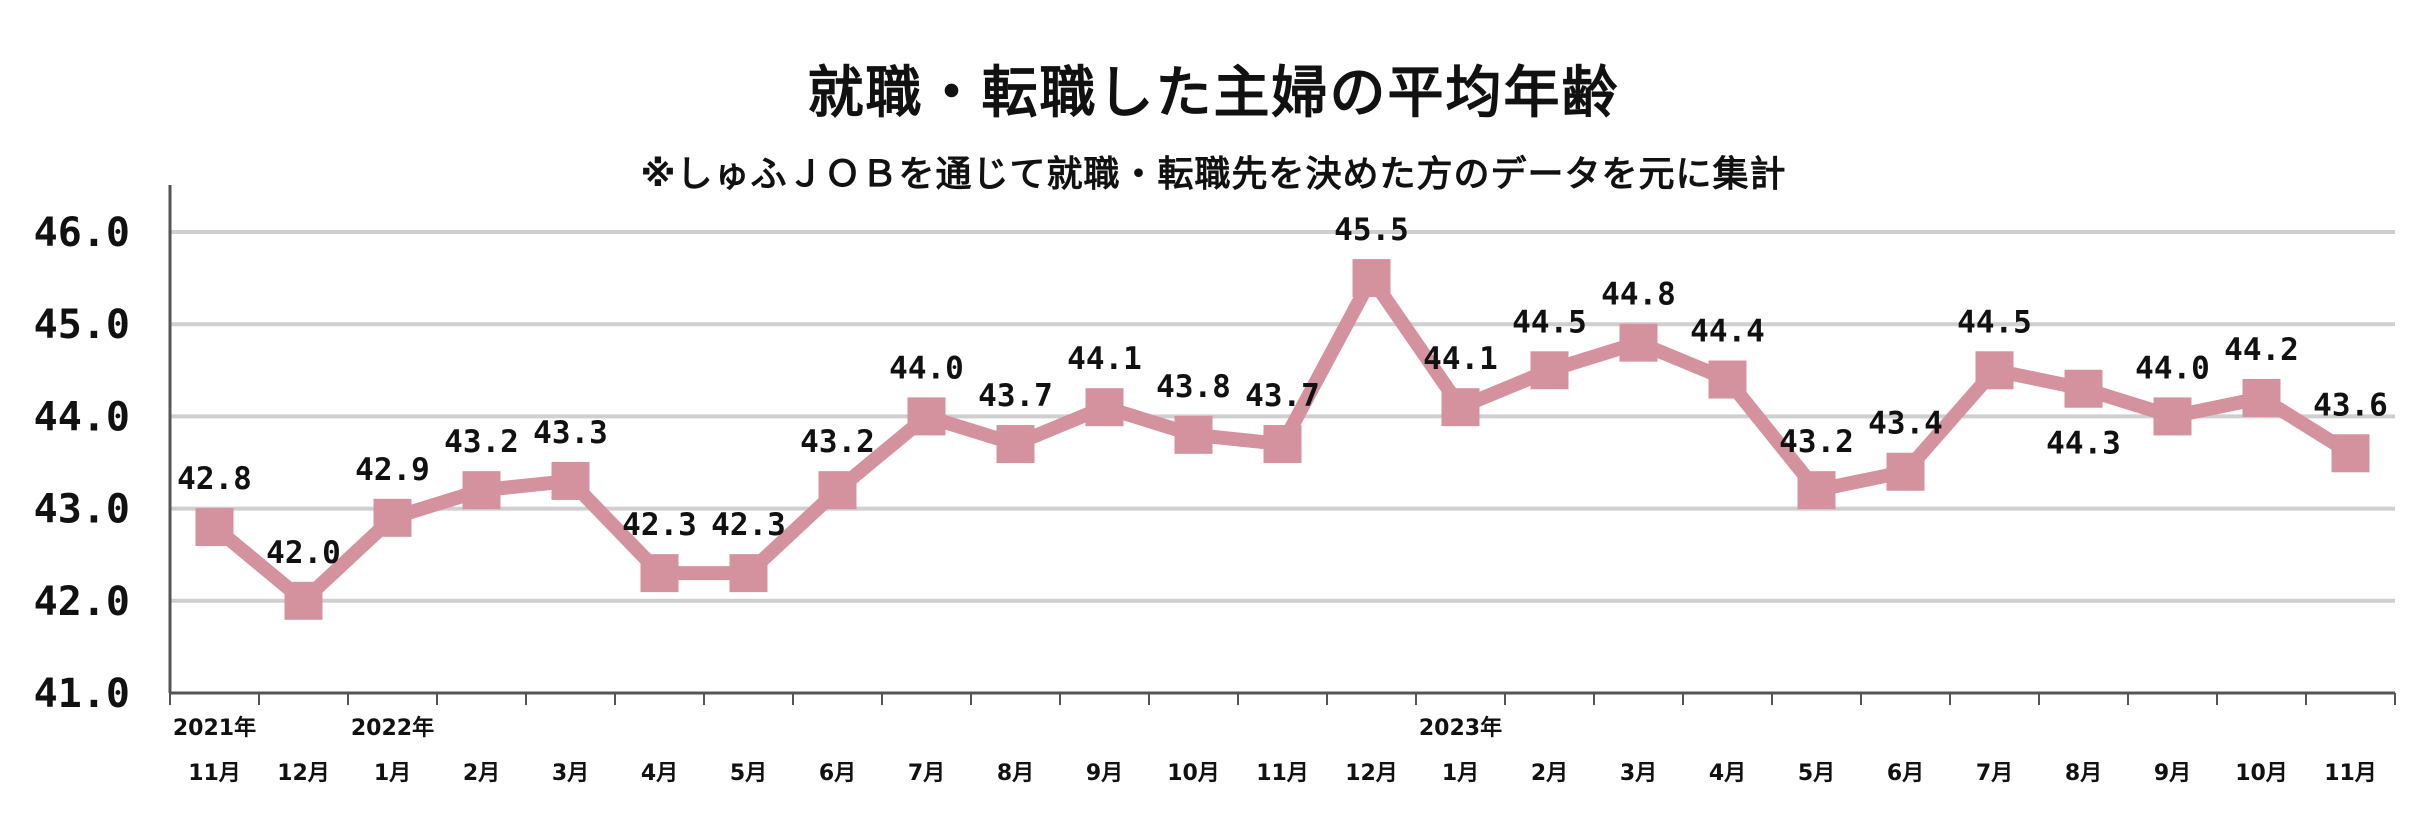 This screenshot has height=815, width=2427. I want to click on data-label: 43.3, so click(570, 433).